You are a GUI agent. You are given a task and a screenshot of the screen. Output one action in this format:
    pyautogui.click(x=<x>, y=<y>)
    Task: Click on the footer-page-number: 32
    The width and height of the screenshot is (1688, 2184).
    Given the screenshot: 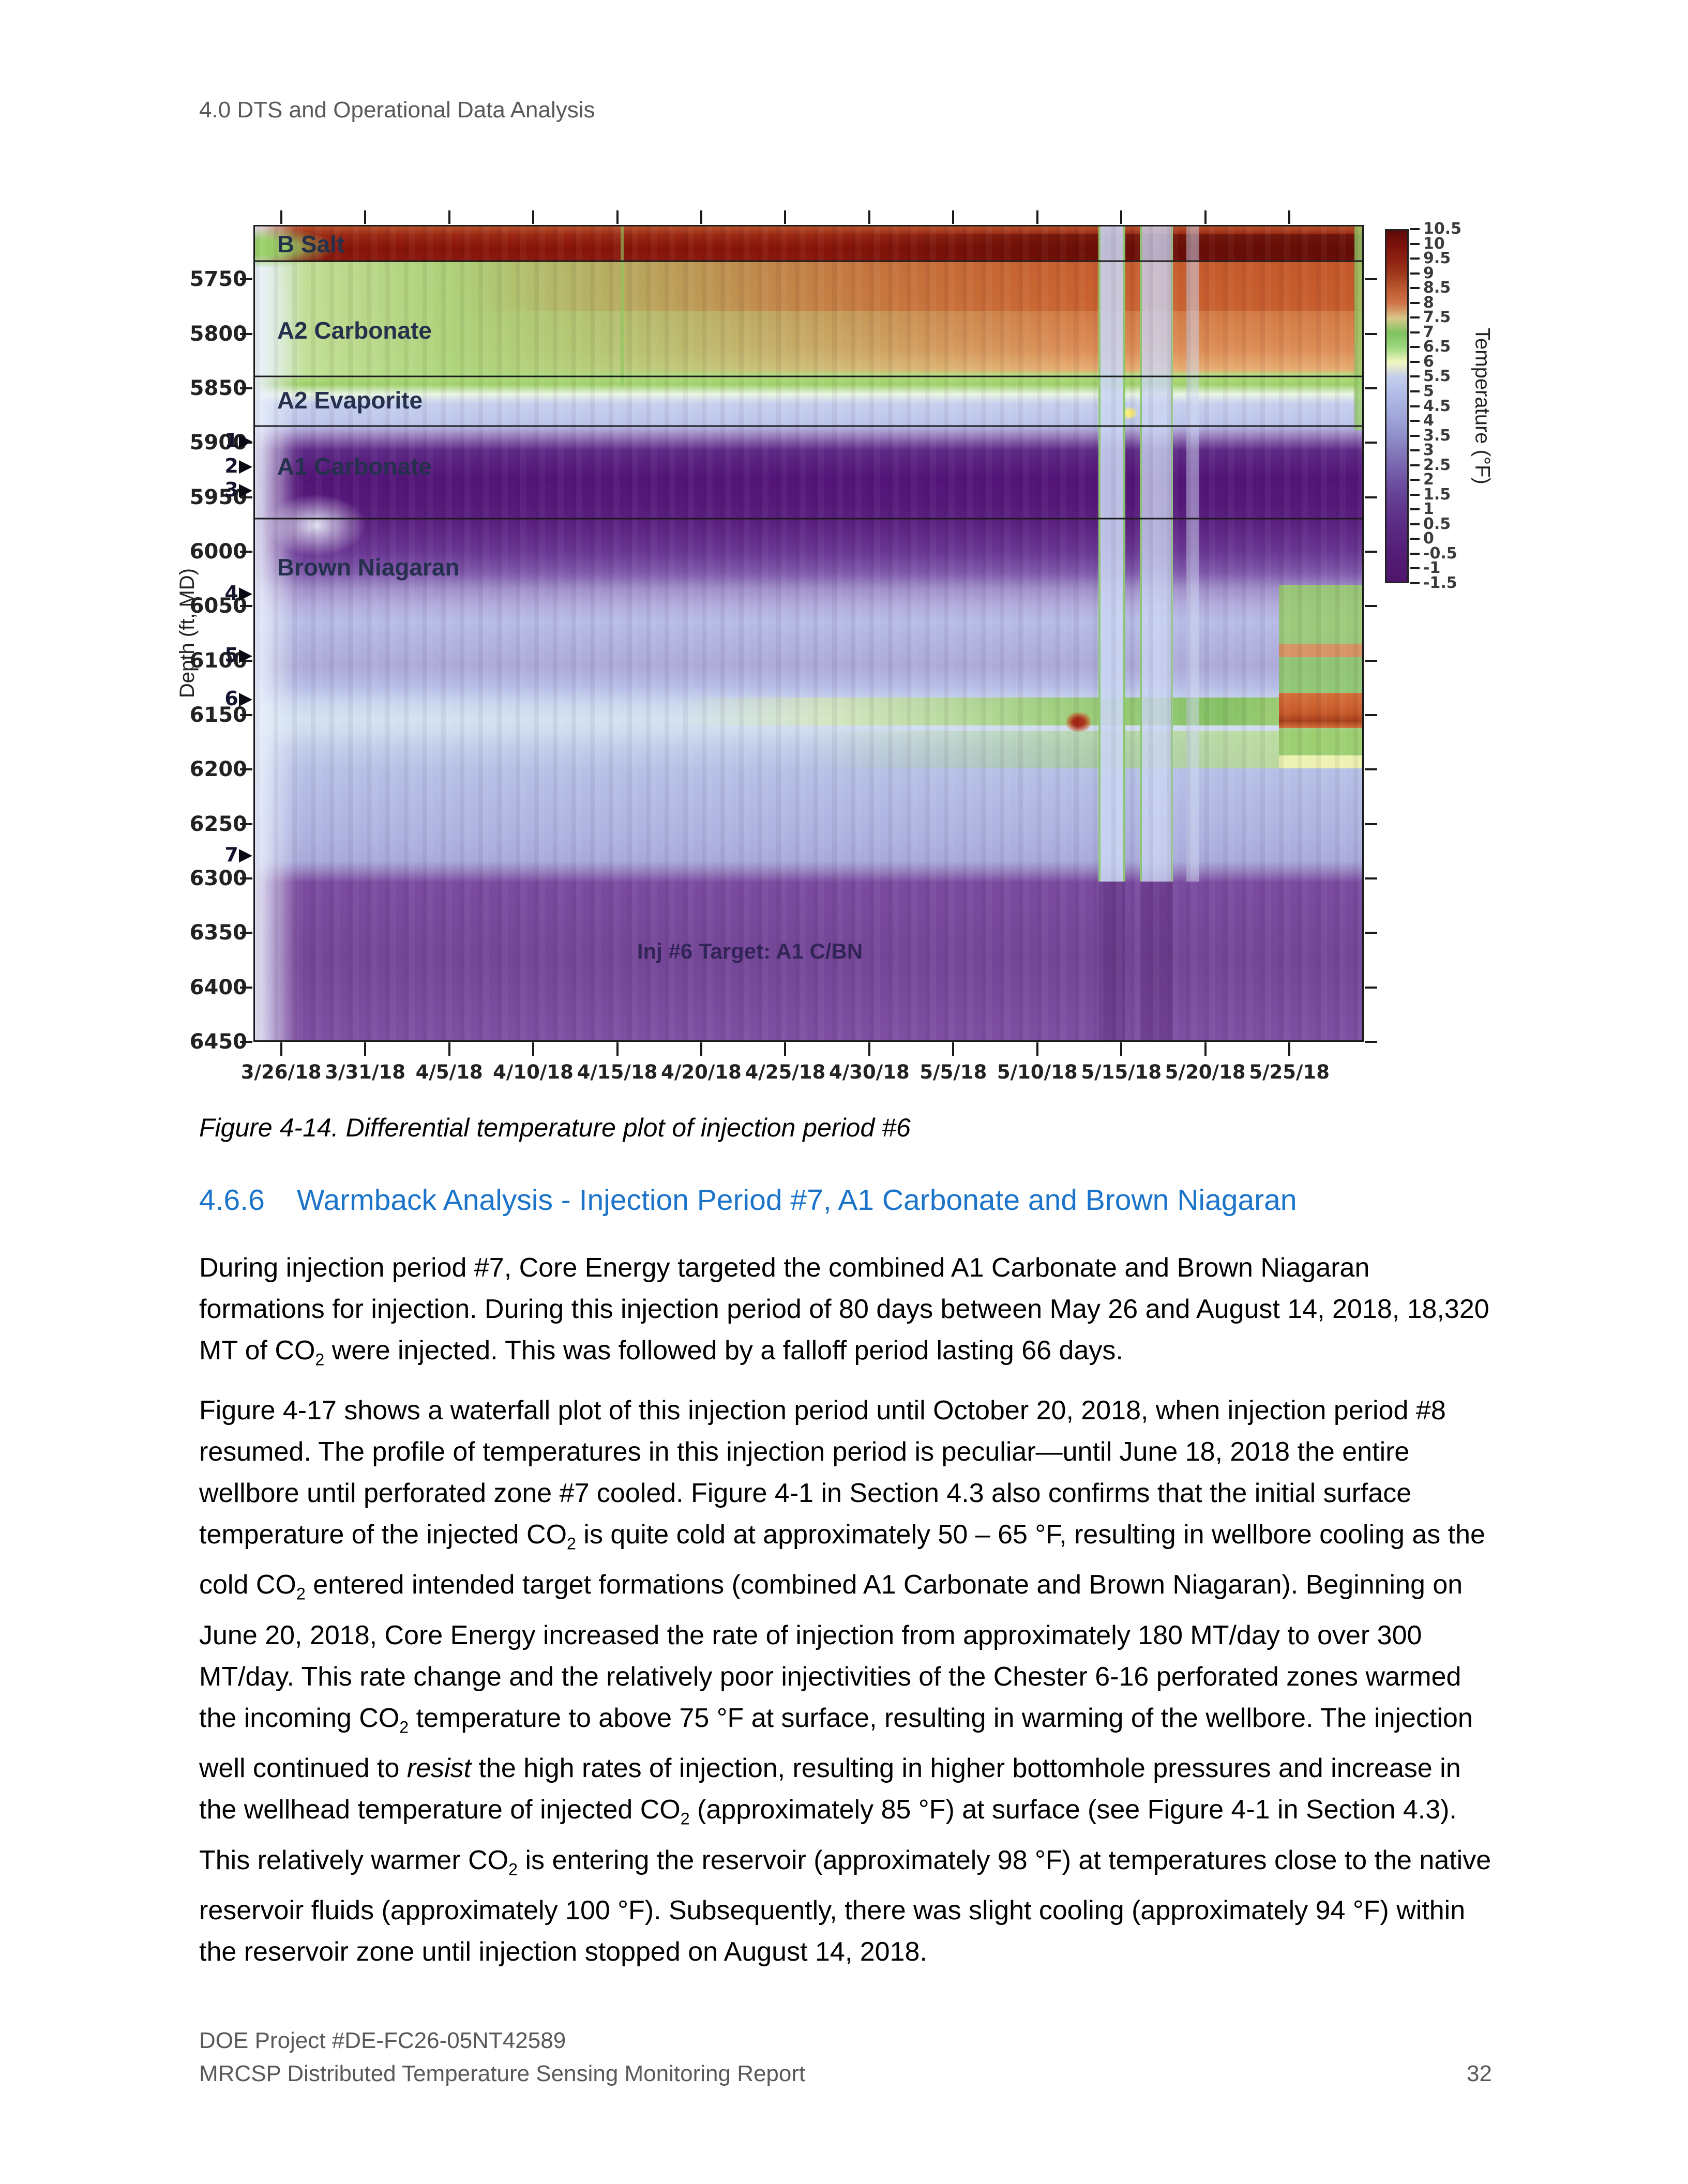 What is the action you would take?
    pyautogui.click(x=1480, y=2073)
    